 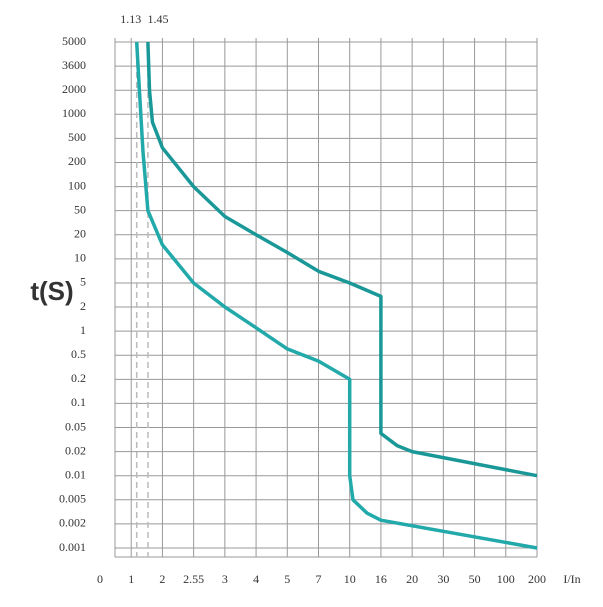 What do you see at coordinates (75, 450) in the screenshot?
I see `y-tick-label: 0.02` at bounding box center [75, 450].